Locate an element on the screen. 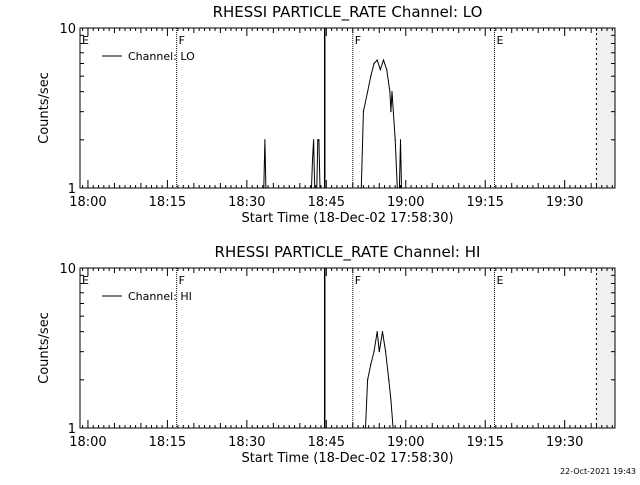 The height and width of the screenshot is (485, 640). legend-entry: Channel: HI is located at coordinates (160, 296).